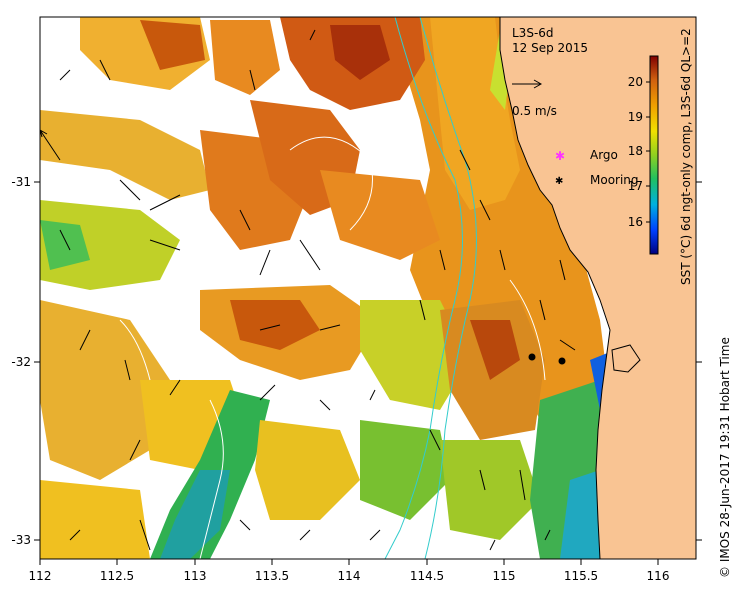  Describe the element at coordinates (635, 222) in the screenshot. I see `colorbar-tick-label: 16` at that location.